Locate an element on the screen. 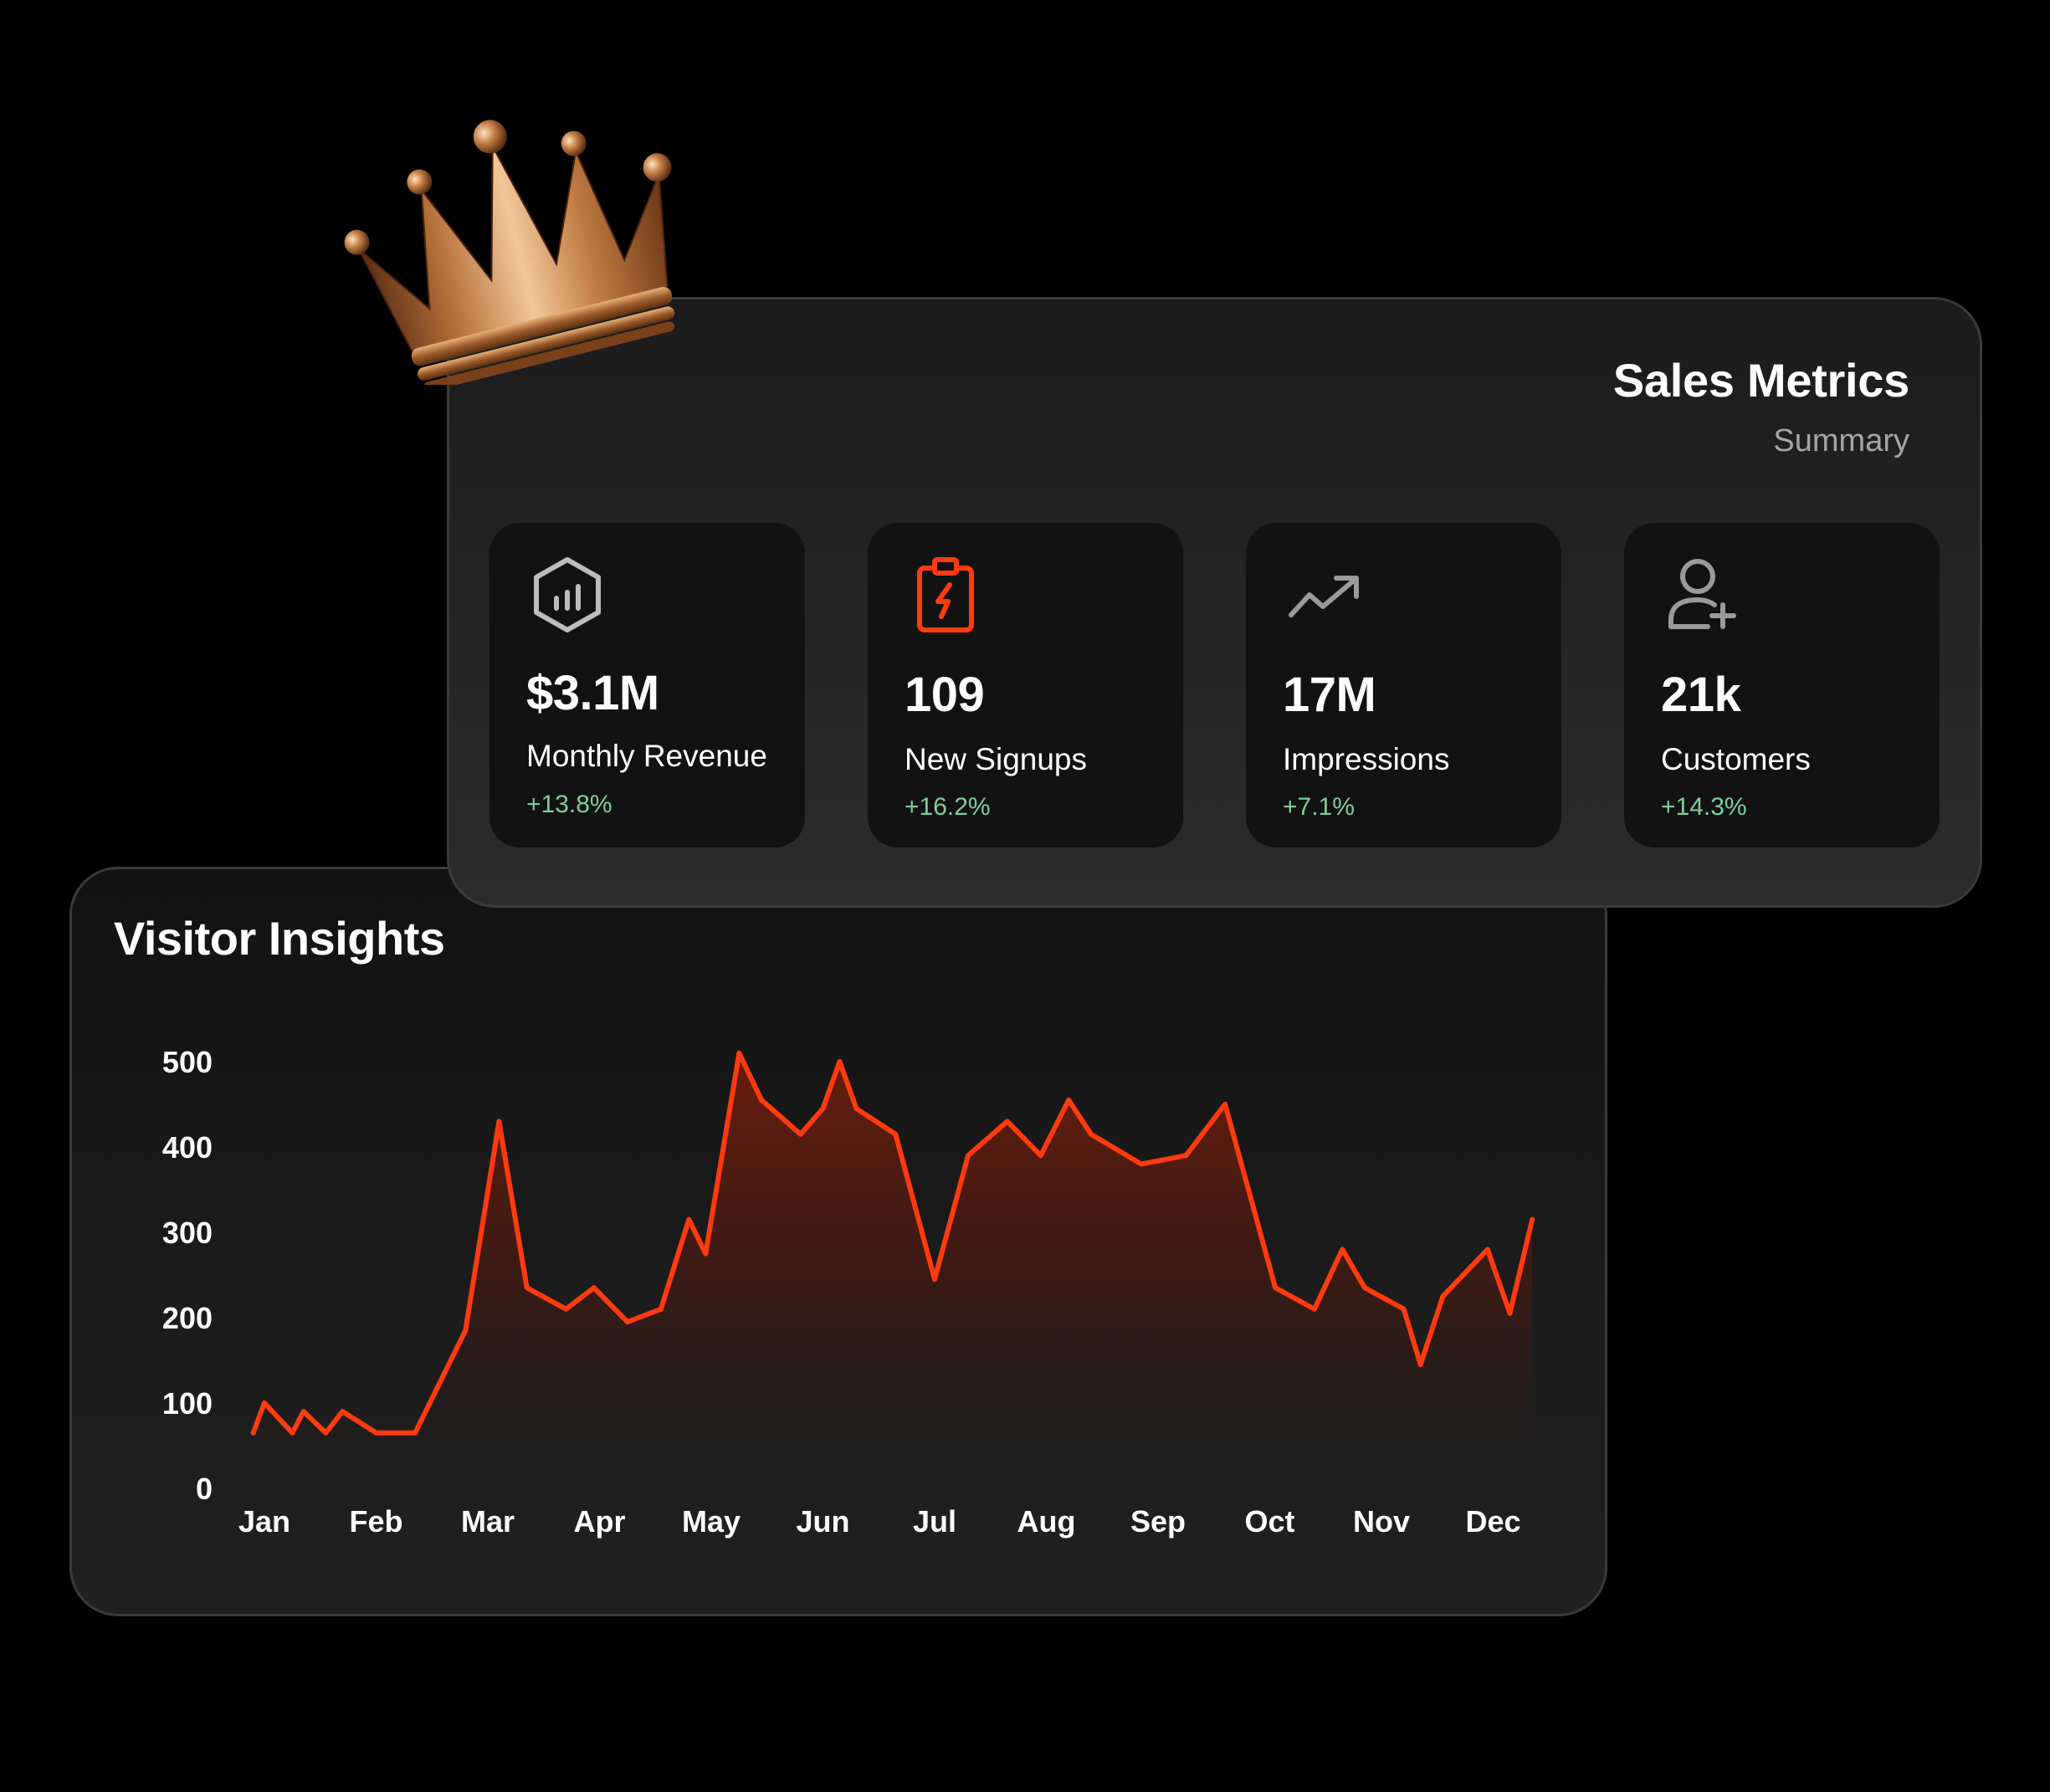  y-tick-label: 200 is located at coordinates (187, 1318).